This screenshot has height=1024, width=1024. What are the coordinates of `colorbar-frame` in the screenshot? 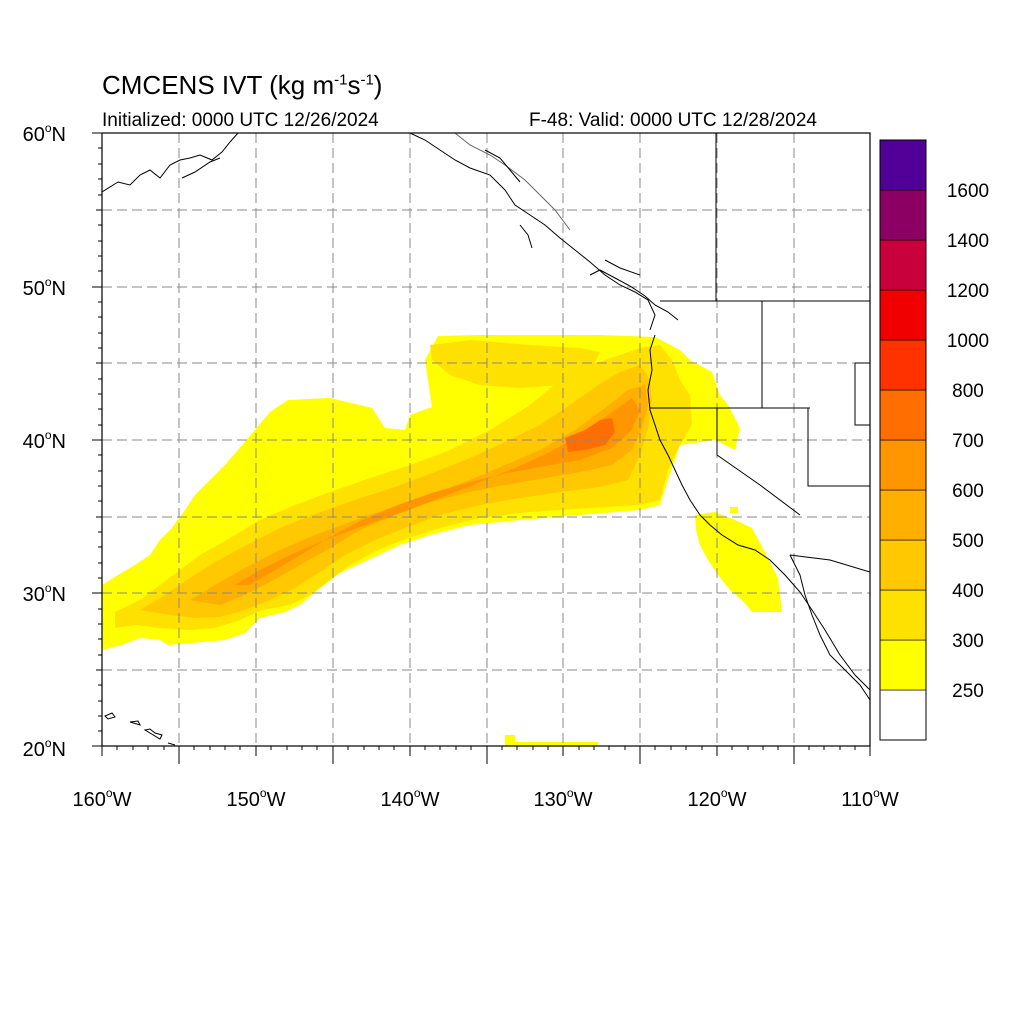 It's located at (903, 440).